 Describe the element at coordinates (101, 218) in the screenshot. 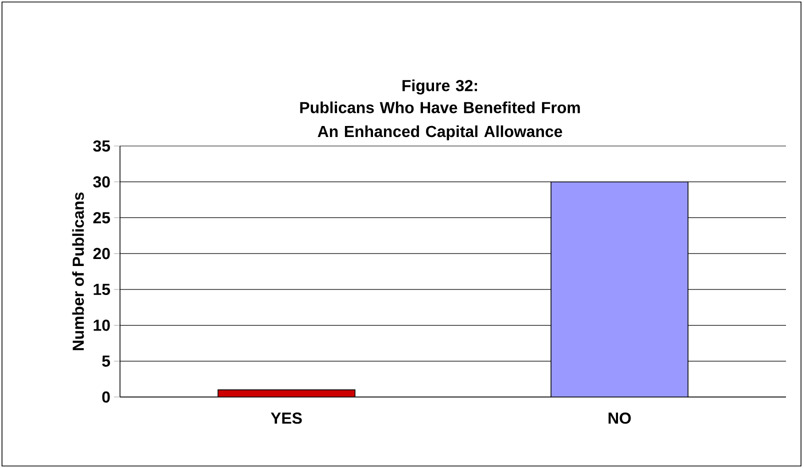

I see `y-tick-label: 25` at that location.